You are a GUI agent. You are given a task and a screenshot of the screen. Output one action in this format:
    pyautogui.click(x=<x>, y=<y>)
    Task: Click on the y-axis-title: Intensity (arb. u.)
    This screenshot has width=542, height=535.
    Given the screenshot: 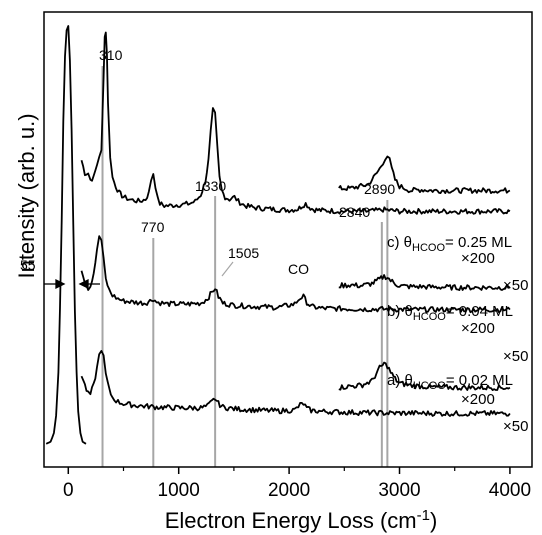 What is the action you would take?
    pyautogui.click(x=26, y=195)
    